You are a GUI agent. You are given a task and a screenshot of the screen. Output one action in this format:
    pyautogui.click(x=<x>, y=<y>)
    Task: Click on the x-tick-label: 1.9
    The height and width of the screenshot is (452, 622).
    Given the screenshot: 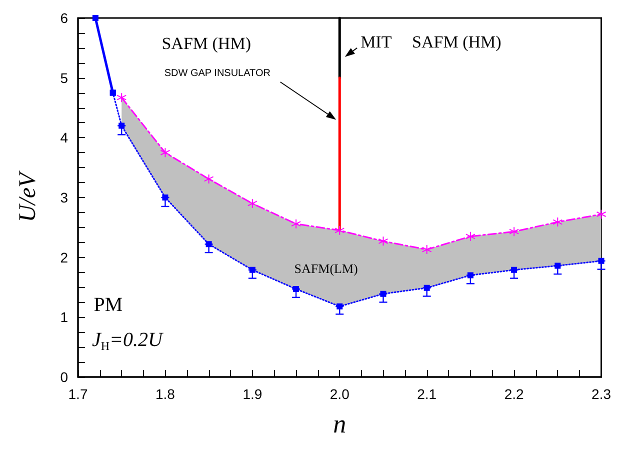 What is the action you would take?
    pyautogui.click(x=252, y=394)
    